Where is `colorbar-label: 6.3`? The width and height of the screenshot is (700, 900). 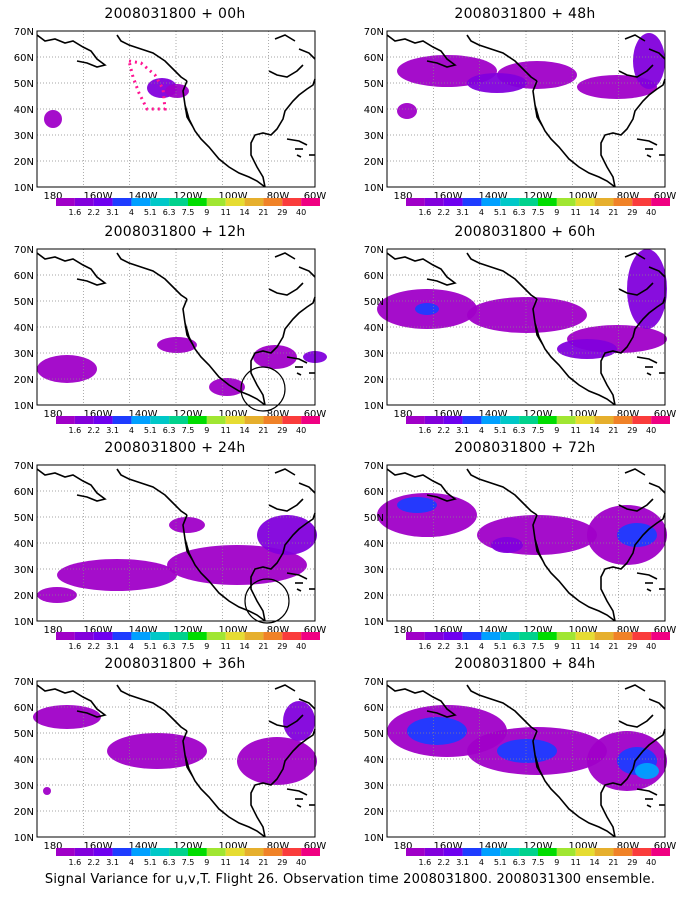 colorbar-label: 6.3 is located at coordinates (169, 212).